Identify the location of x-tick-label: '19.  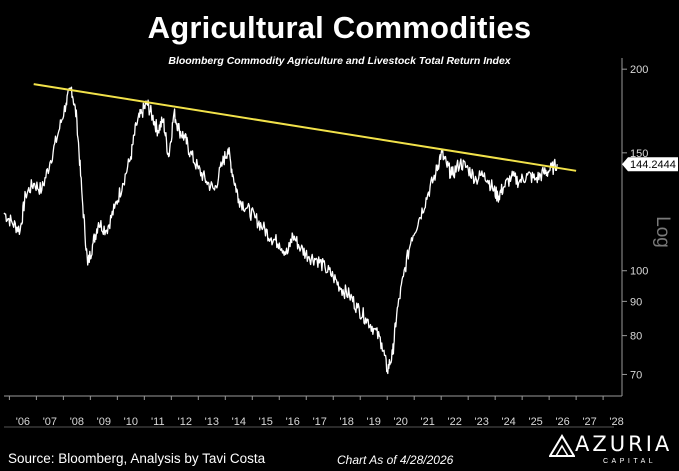
(374, 422).